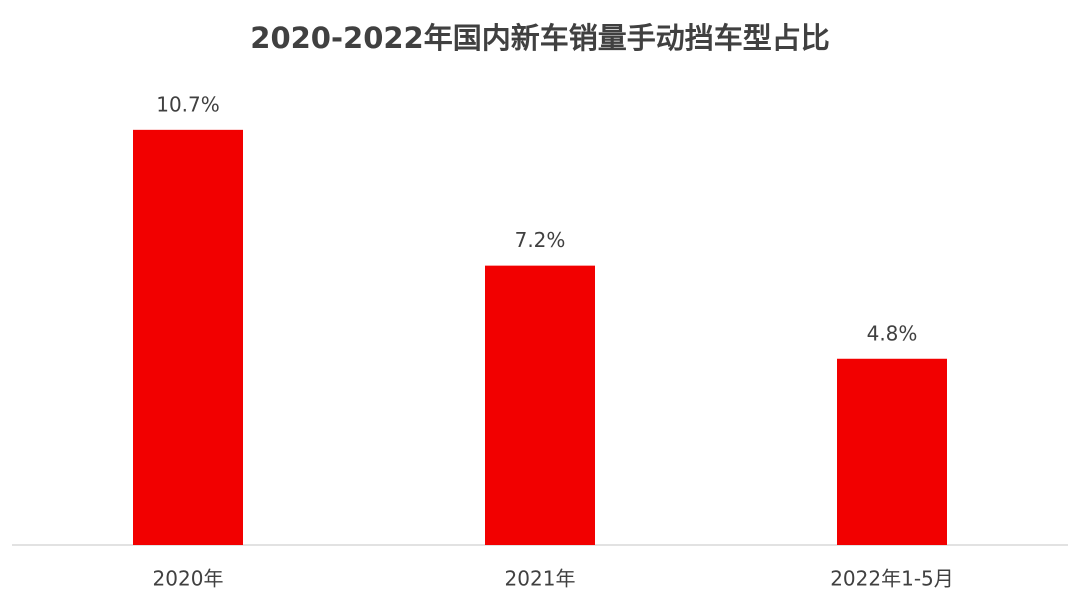  I want to click on x-tick-label: 2020年, so click(188, 579).